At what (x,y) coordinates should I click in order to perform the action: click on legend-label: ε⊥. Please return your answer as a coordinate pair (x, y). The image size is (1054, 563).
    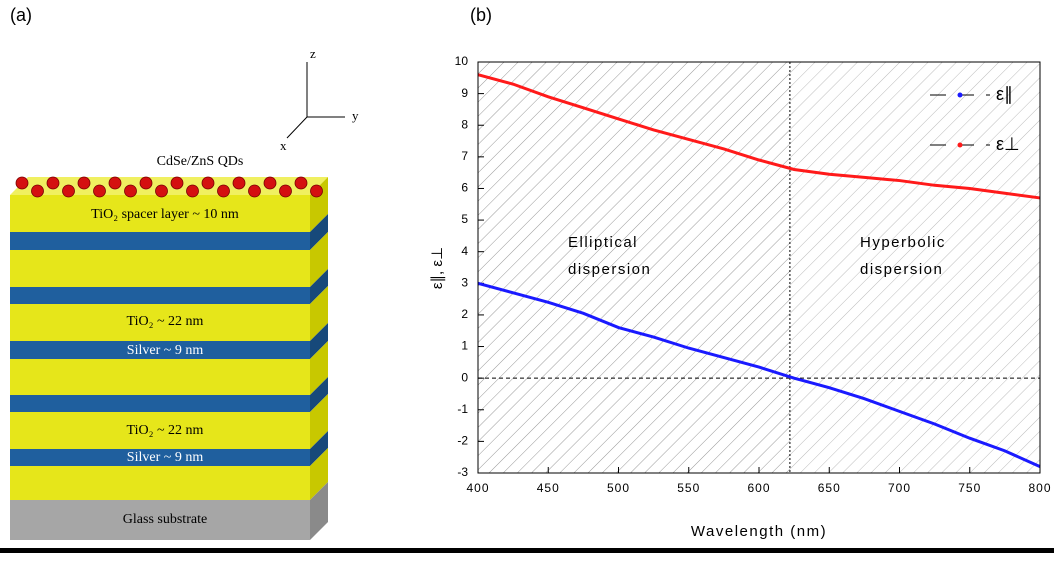
    Looking at the image, I should click on (1008, 144).